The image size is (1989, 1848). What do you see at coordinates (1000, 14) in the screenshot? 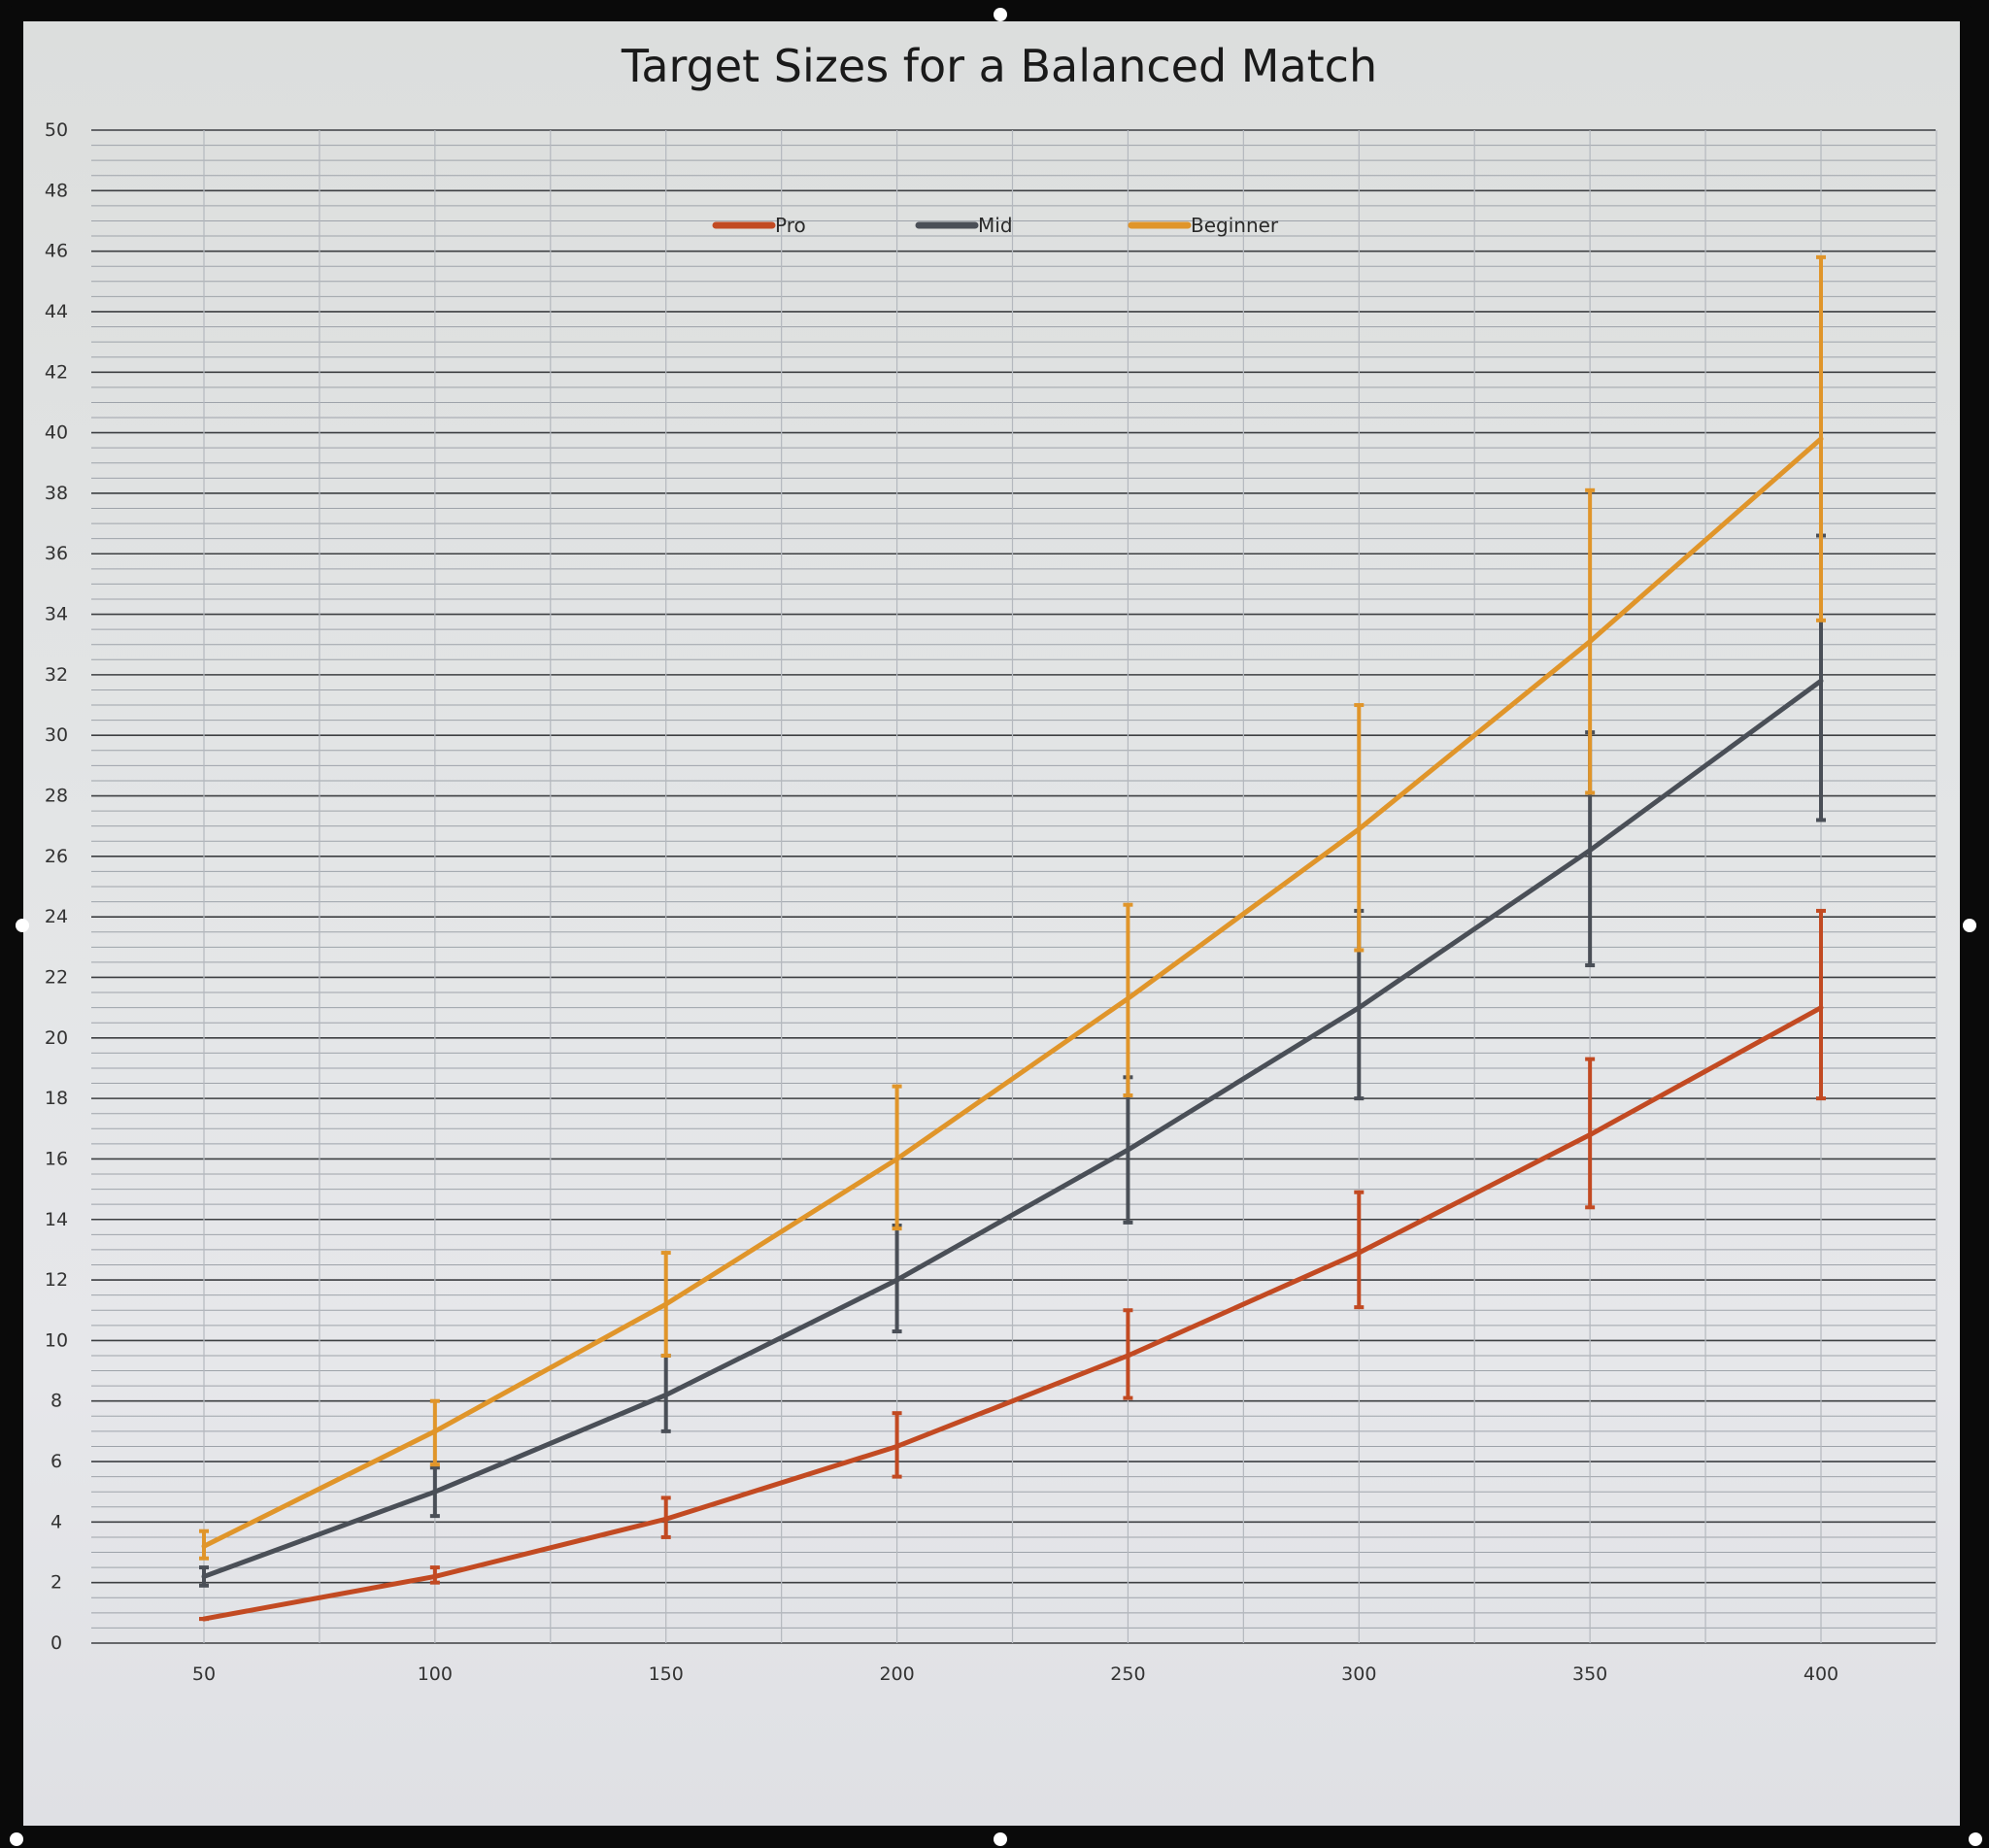
I see `resize-handle-top` at bounding box center [1000, 14].